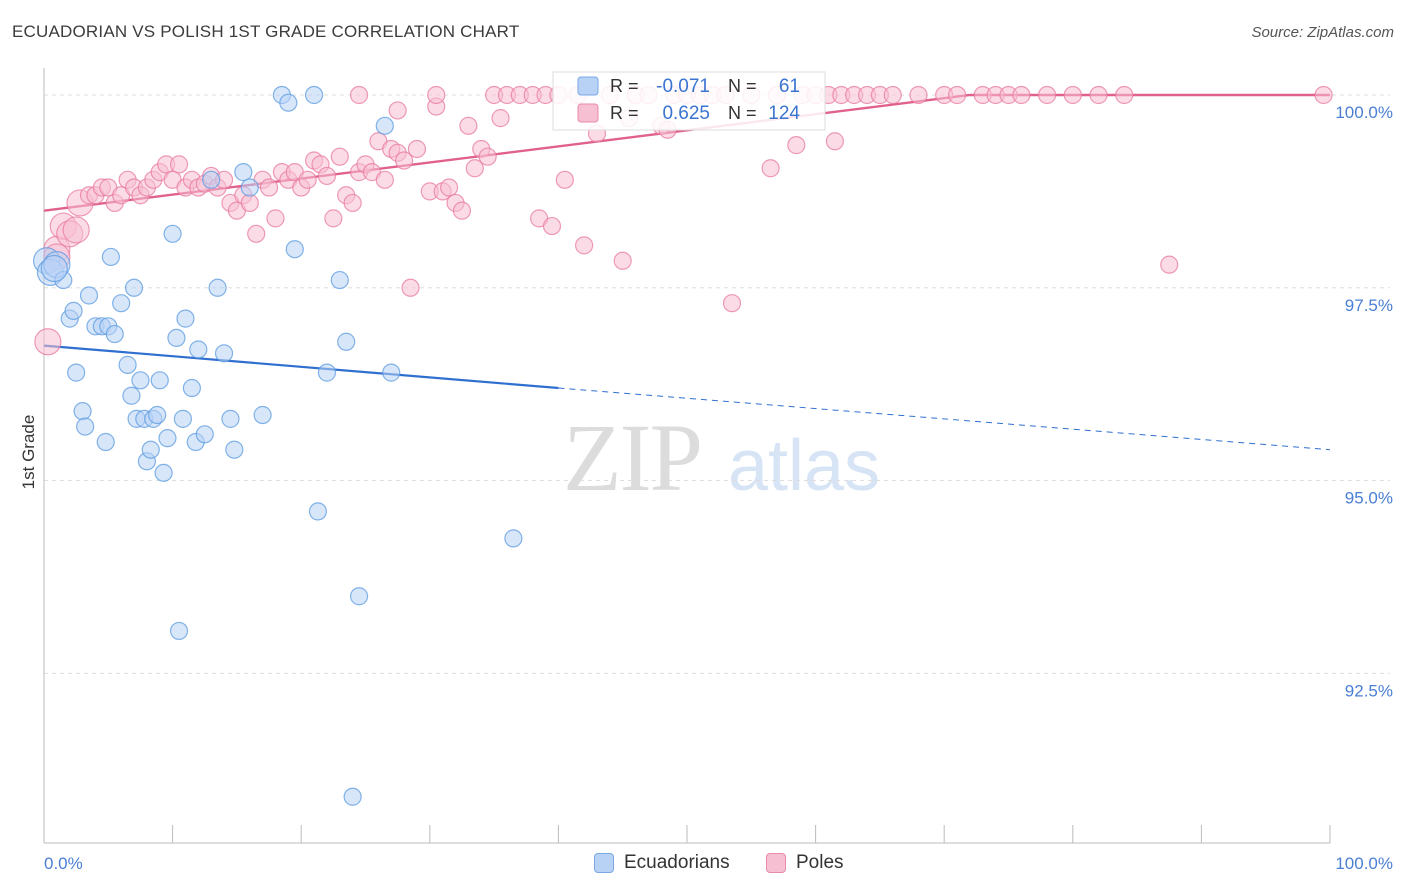  Describe the element at coordinates (624, 86) in the screenshot. I see `legend-r-label-1: R =` at that location.